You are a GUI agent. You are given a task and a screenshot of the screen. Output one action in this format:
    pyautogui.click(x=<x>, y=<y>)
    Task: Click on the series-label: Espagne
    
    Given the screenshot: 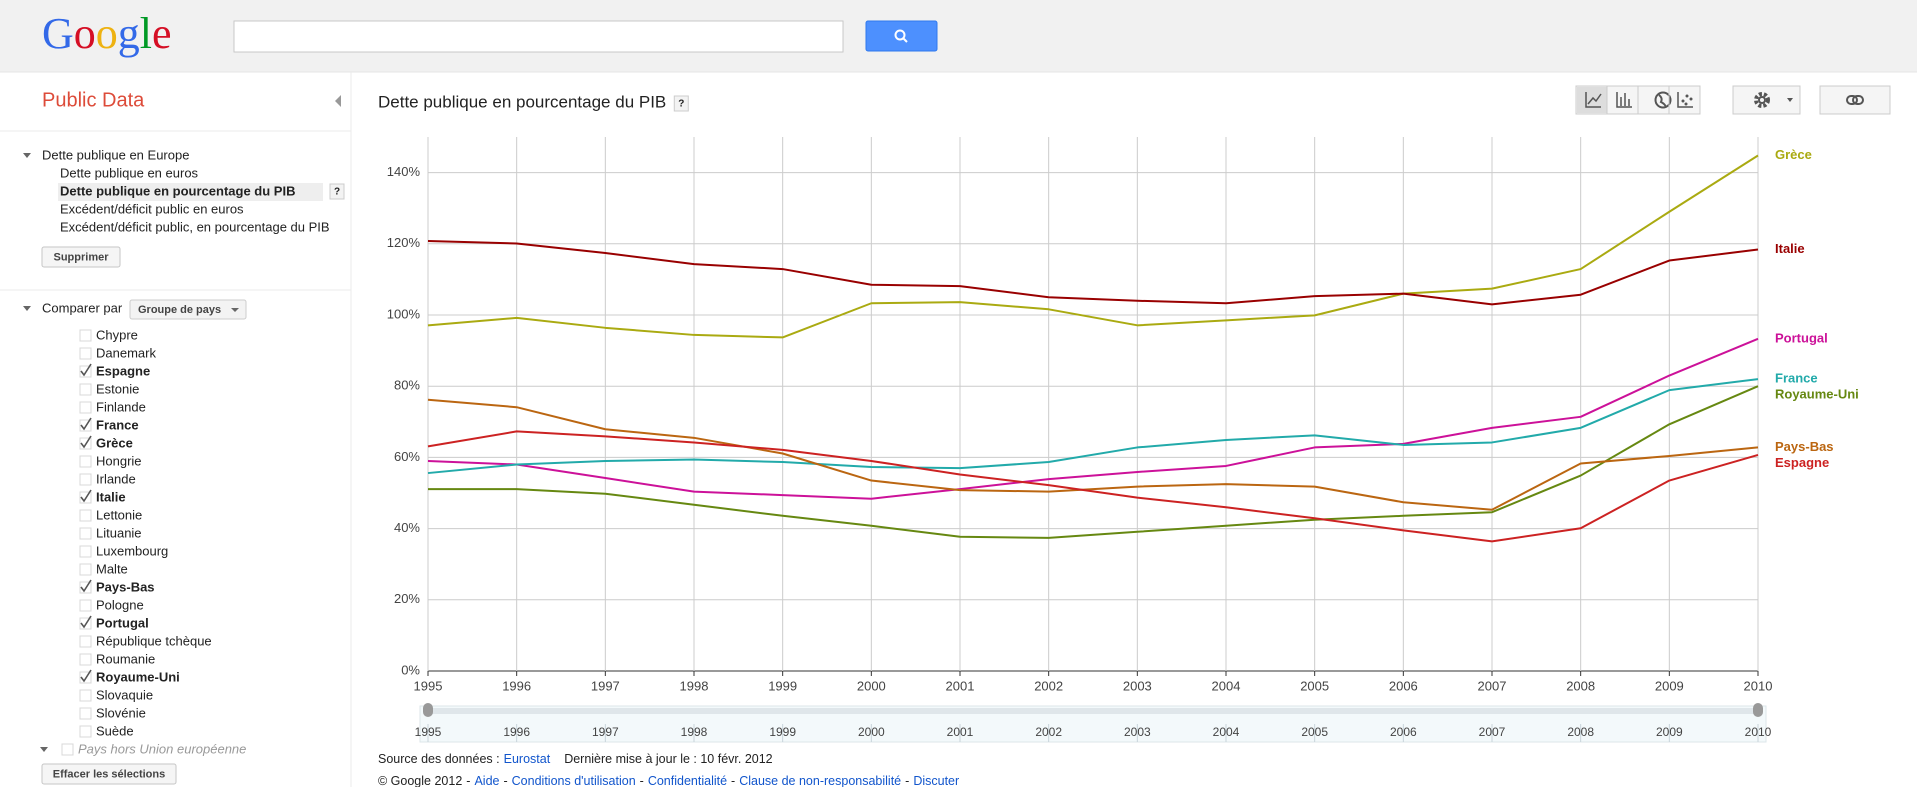 What is the action you would take?
    pyautogui.click(x=1802, y=462)
    